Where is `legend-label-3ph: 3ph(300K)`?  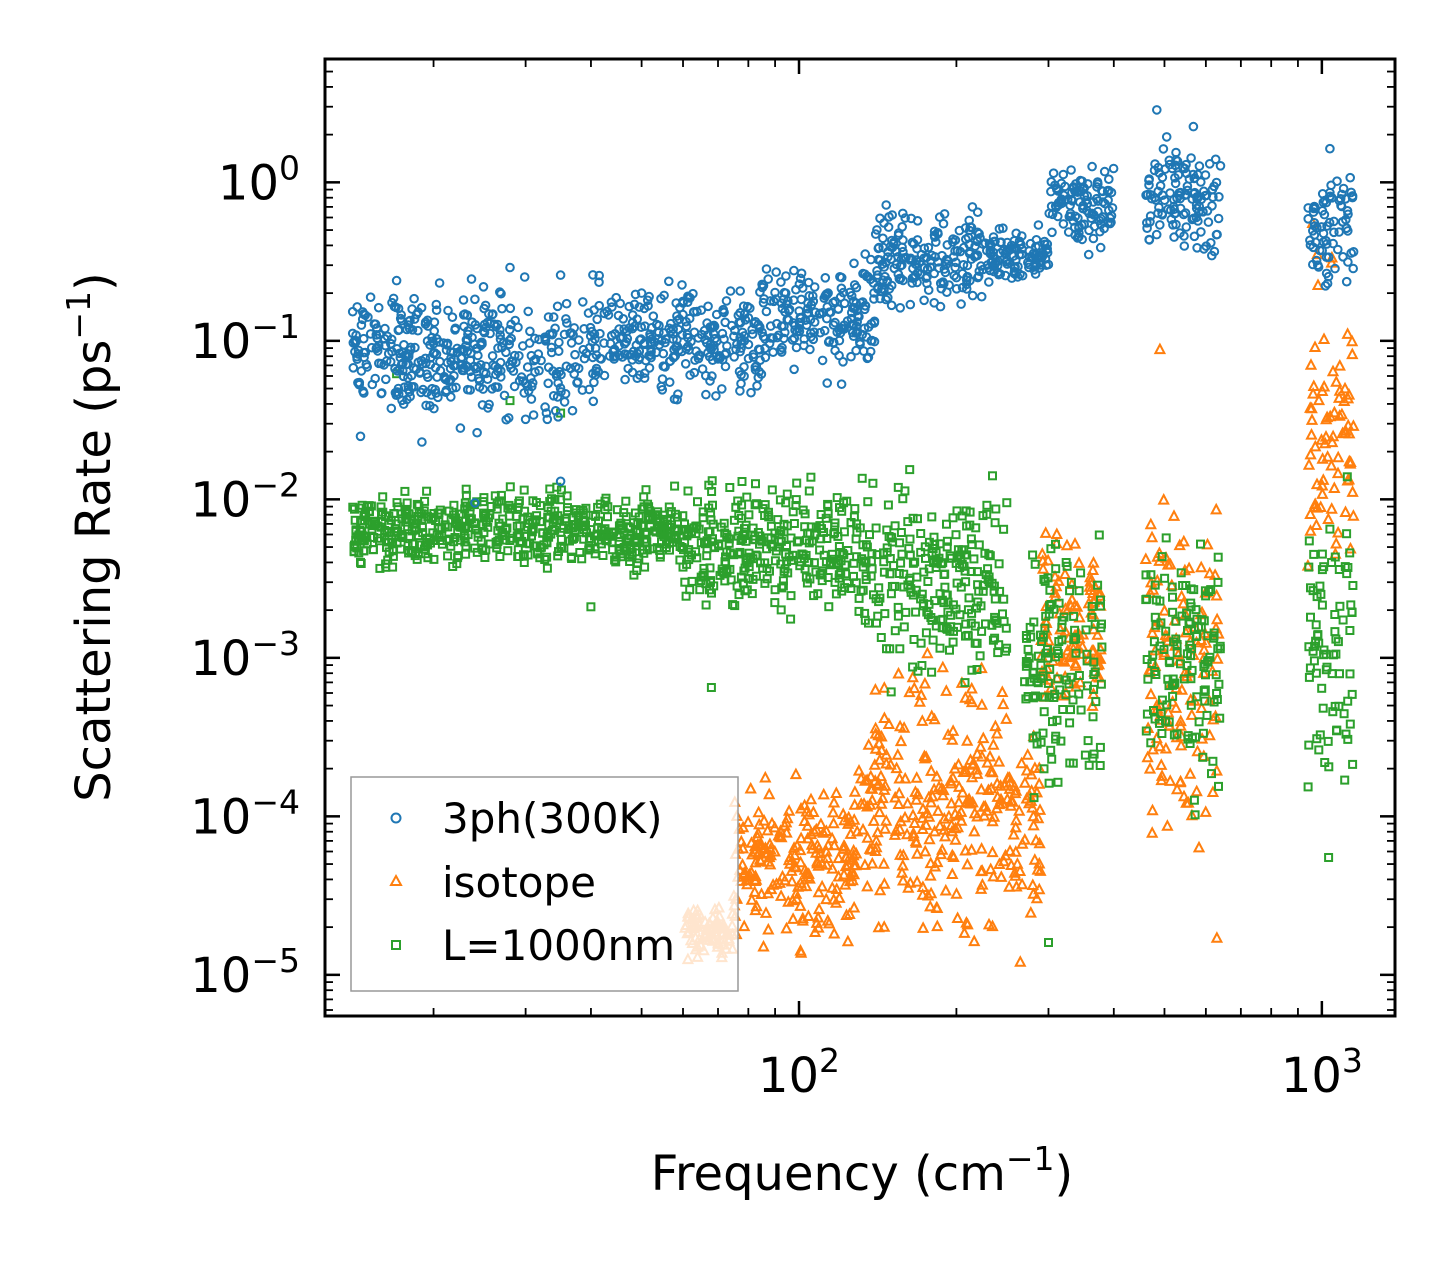 legend-label-3ph: 3ph(300K) is located at coordinates (552, 818).